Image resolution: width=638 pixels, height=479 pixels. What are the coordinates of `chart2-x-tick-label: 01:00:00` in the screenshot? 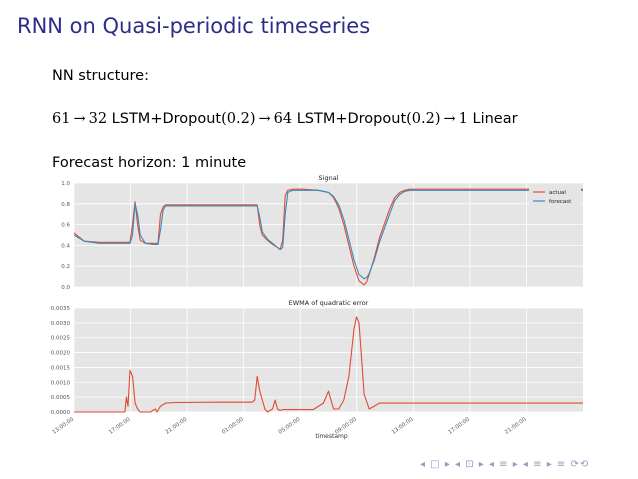 It's located at (233, 425).